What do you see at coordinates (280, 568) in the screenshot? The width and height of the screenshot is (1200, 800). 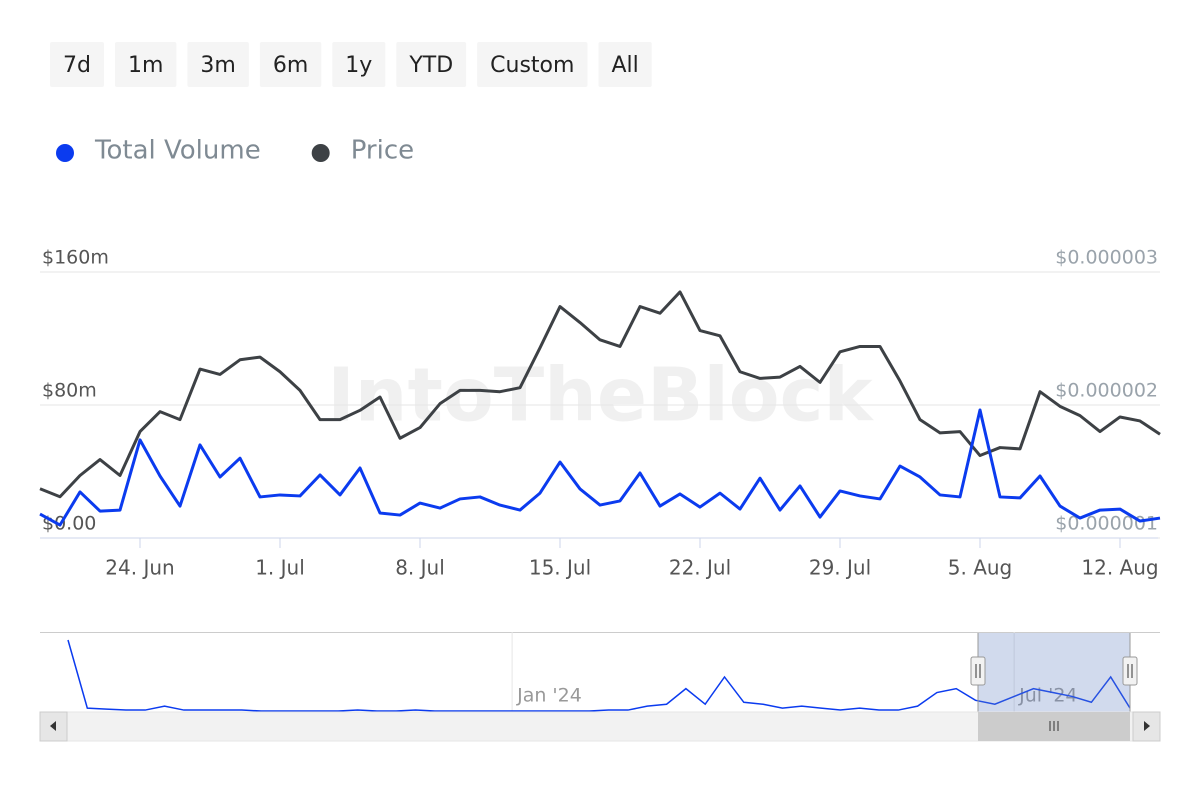 I see `x-tick-label: 1. Jul` at bounding box center [280, 568].